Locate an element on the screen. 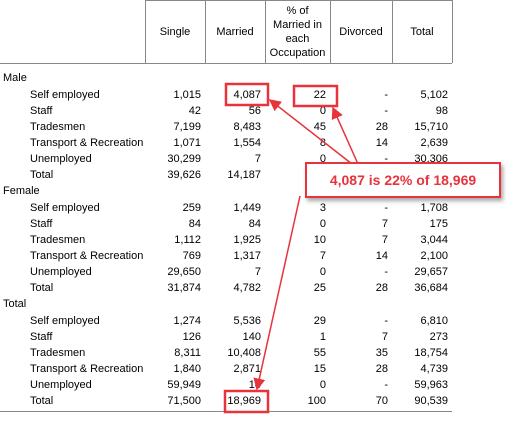 This screenshot has width=526, height=427. cell: 15,710 is located at coordinates (431, 127).